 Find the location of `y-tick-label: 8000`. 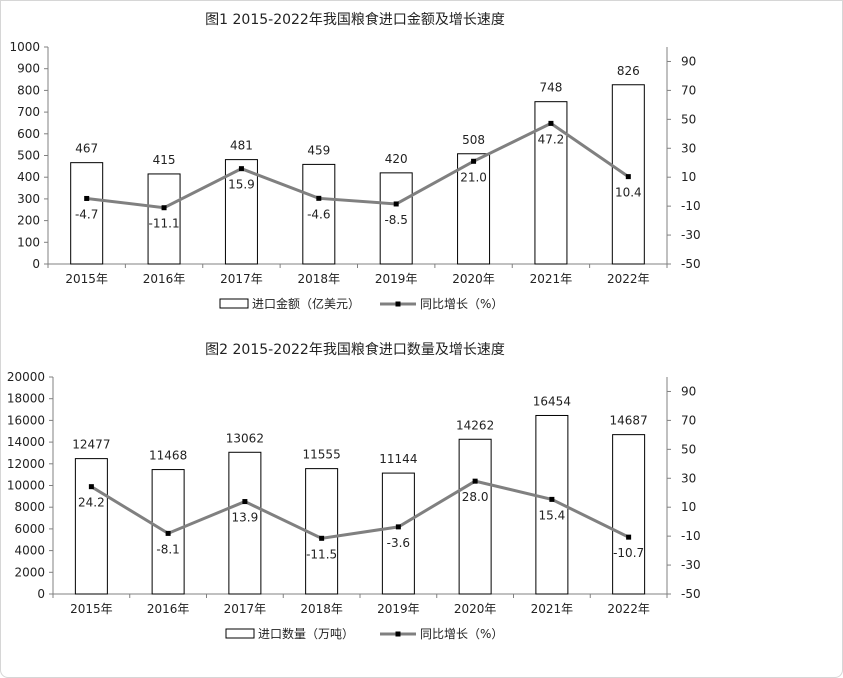

y-tick-label: 8000 is located at coordinates (29, 507).